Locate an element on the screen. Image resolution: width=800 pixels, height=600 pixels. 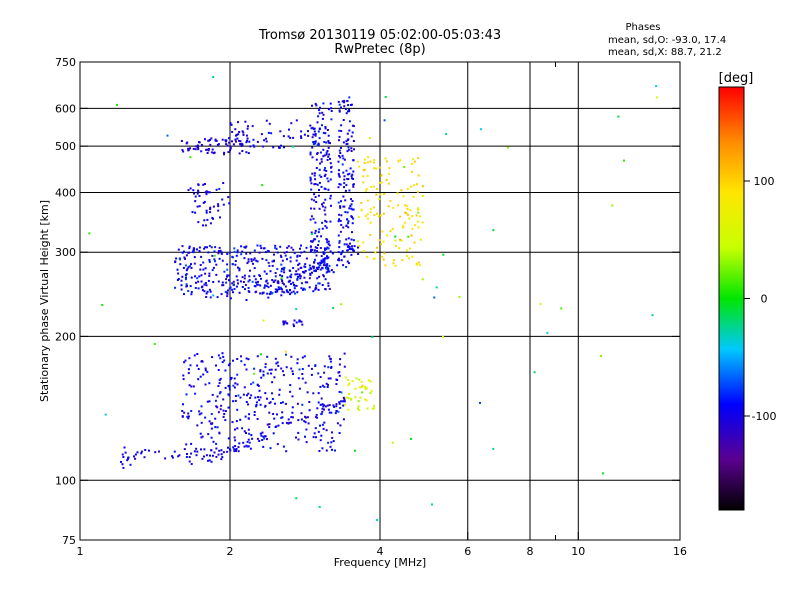
y-tick-label: 400 is located at coordinates (65, 192).